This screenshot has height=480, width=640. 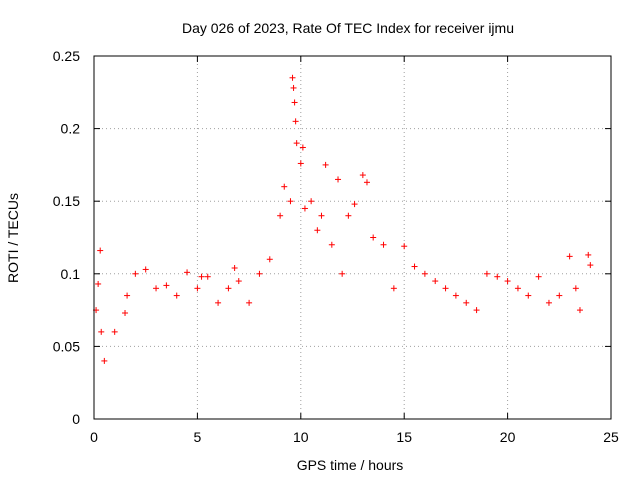 What do you see at coordinates (198, 437) in the screenshot?
I see `x-tick-label: 5` at bounding box center [198, 437].